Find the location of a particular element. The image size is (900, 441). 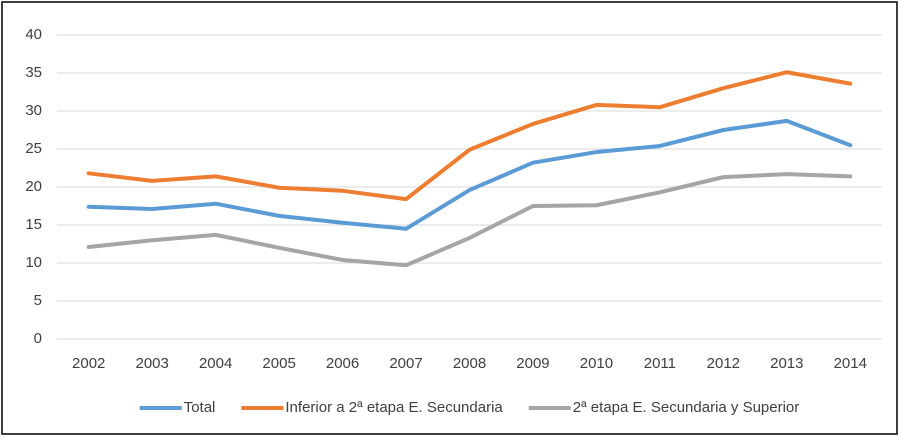

y-tick-label: 15 is located at coordinates (33, 224).